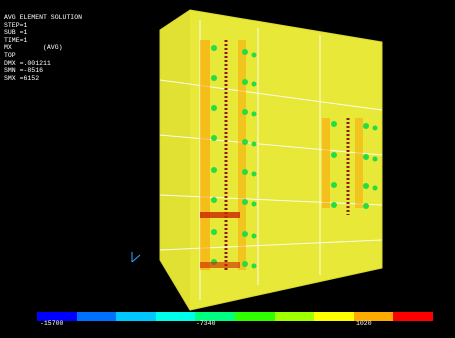 The image size is (455, 338). Describe the element at coordinates (350, 166) in the screenshot. I see `stress-spots-right` at that location.